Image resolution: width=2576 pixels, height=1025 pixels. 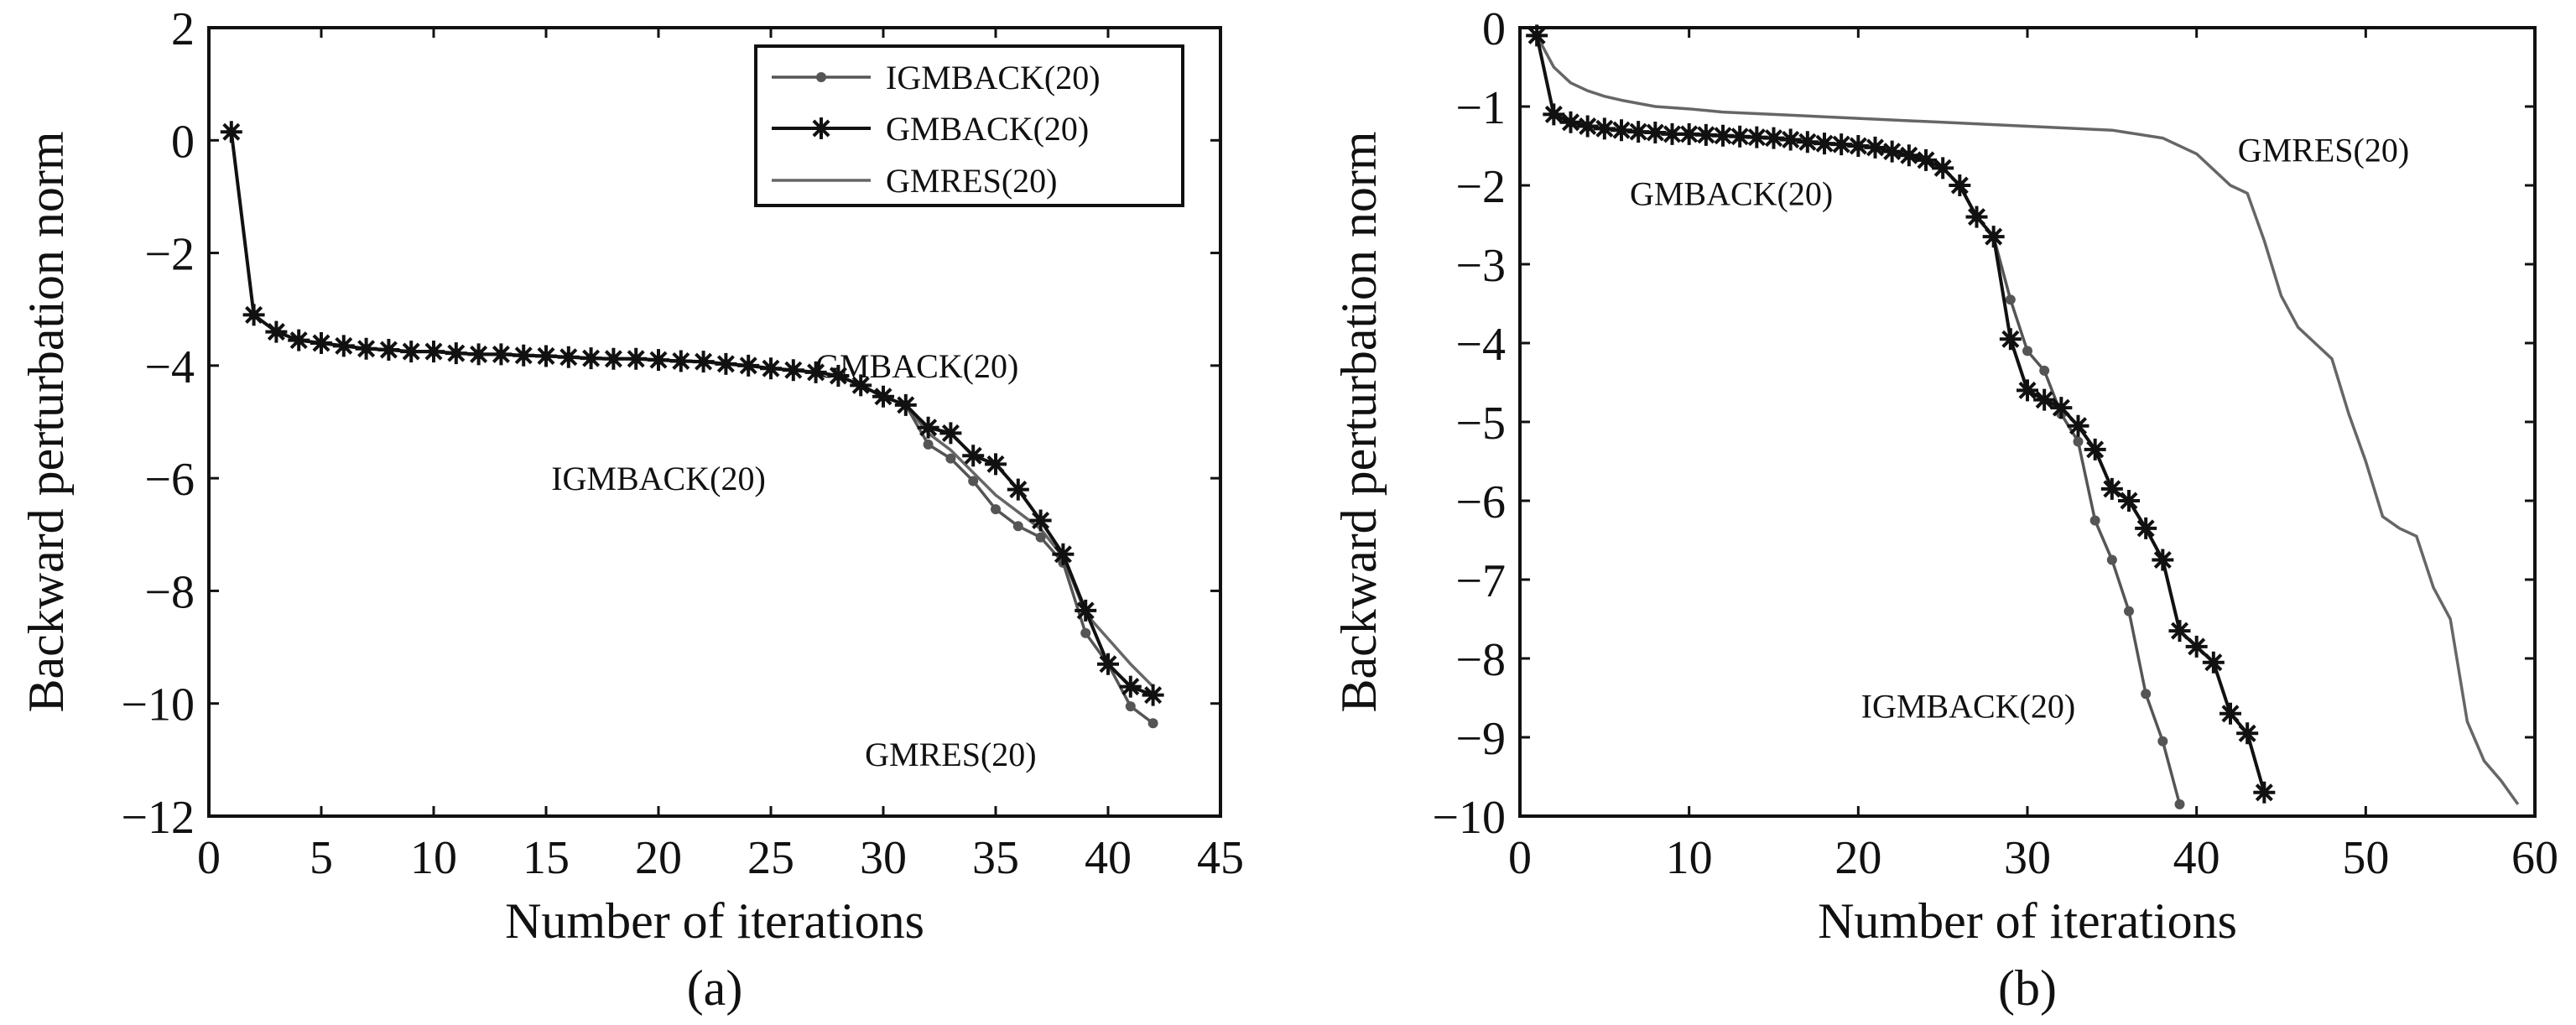 I want to click on y-tick-label: −2, so click(x=169, y=255).